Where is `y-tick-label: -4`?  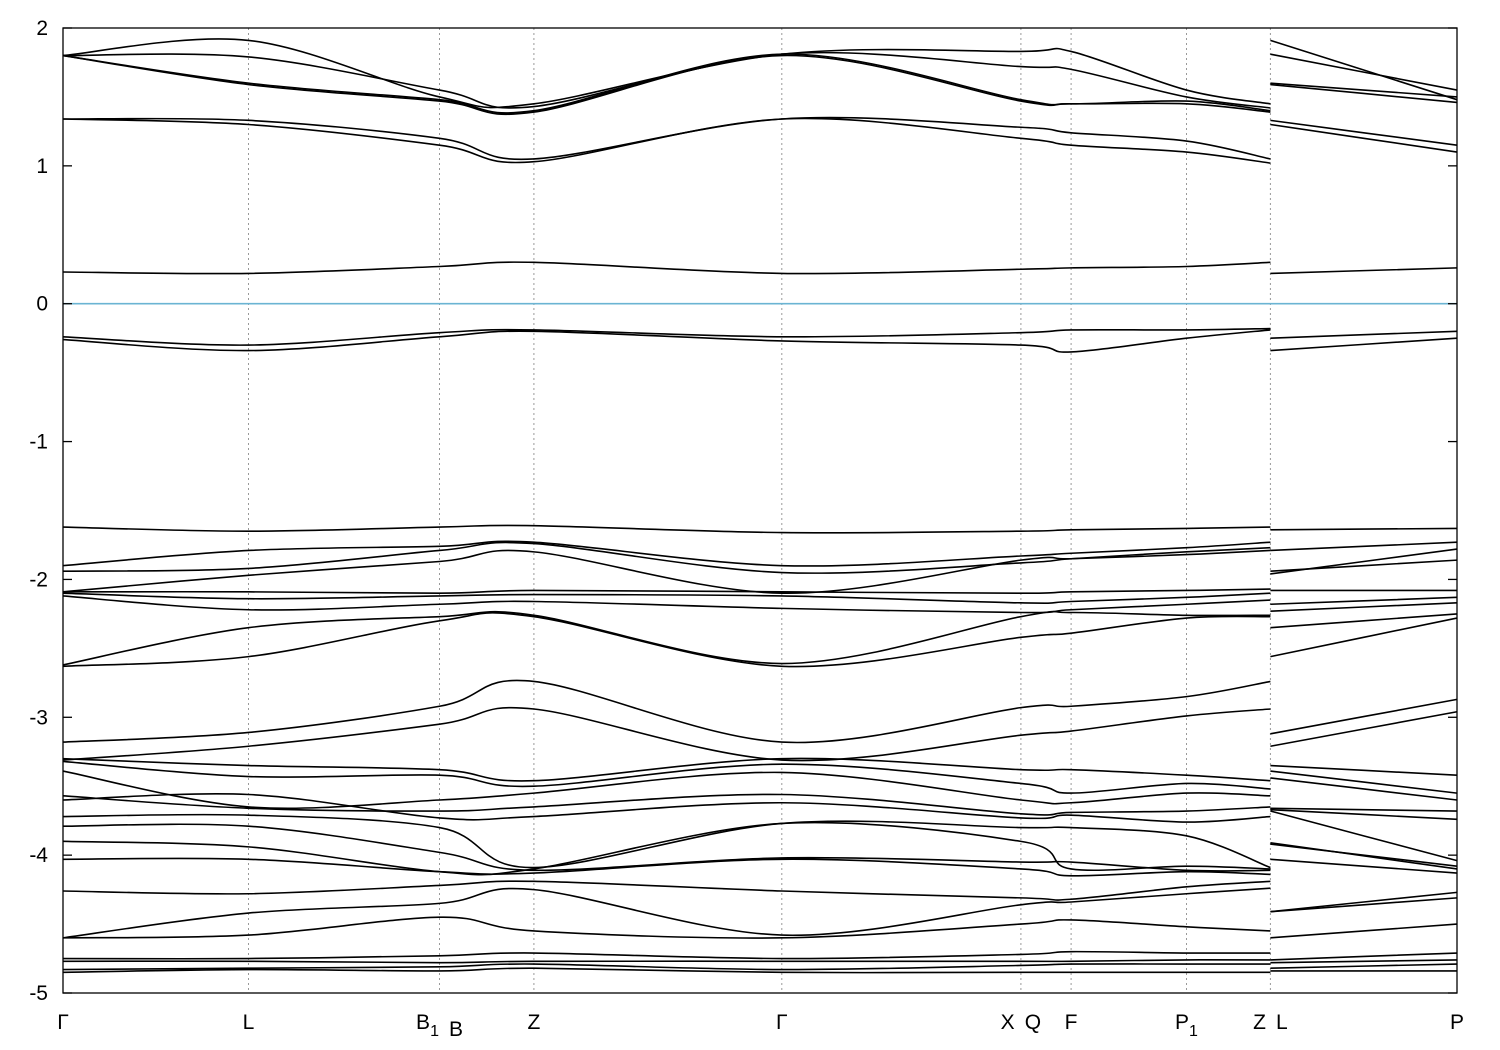 y-tick-label: -4 is located at coordinates (38, 855).